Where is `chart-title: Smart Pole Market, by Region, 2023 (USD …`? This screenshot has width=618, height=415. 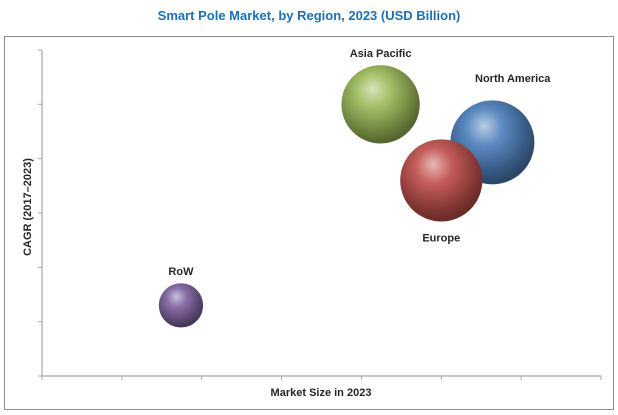 chart-title: Smart Pole Market, by Region, 2023 (USD … is located at coordinates (309, 15).